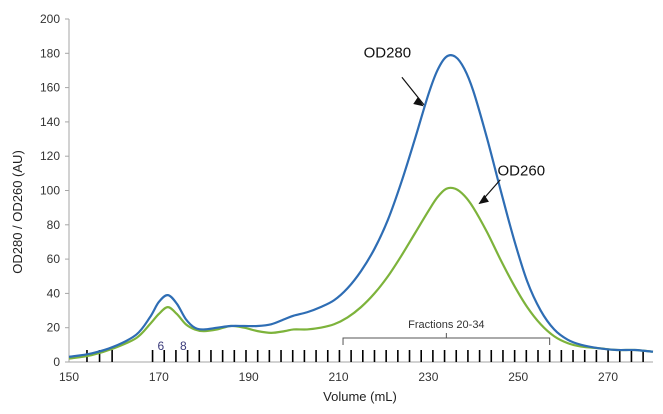 Image resolution: width=663 pixels, height=414 pixels. I want to click on x-tick-label: 190, so click(249, 377).